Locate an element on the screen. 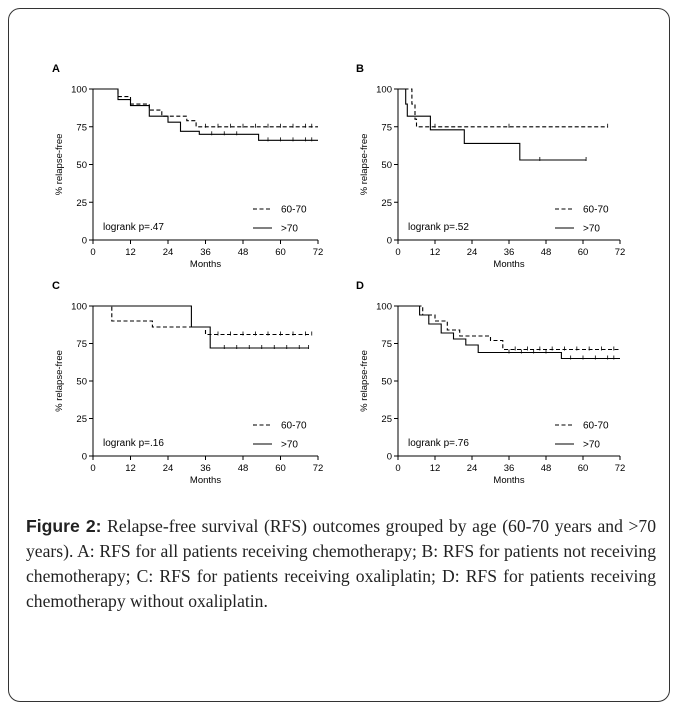 This screenshot has height=712, width=681. panel-label: B is located at coordinates (360, 69).